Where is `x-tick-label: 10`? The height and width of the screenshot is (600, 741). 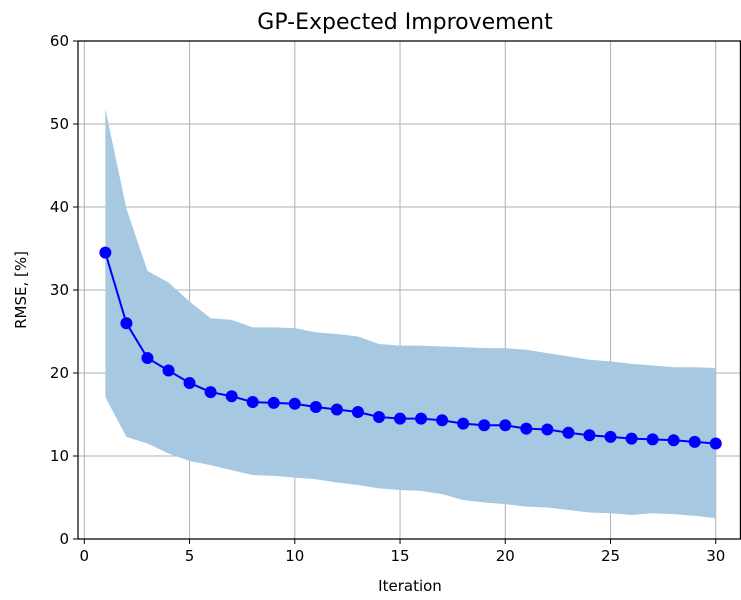 x-tick-label: 10 is located at coordinates (294, 556).